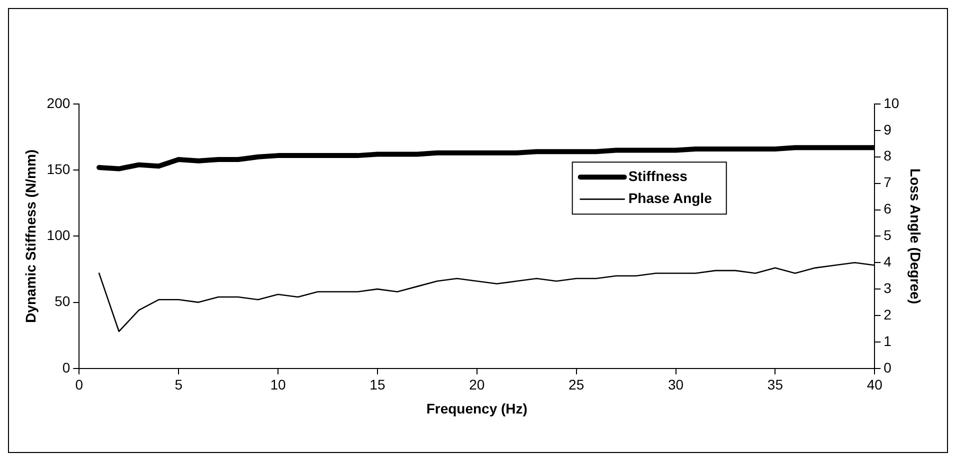 The image size is (959, 465). What do you see at coordinates (30, 236) in the screenshot?
I see `y-axis-title: Dynamic Stiffness (N/mm)` at bounding box center [30, 236].